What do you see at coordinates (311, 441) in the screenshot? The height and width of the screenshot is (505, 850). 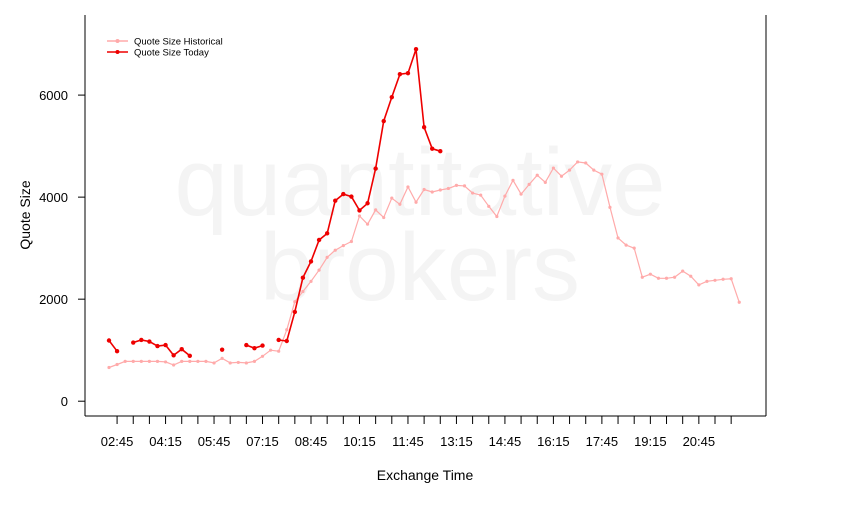 I see `x-tick-label: 08:45` at bounding box center [311, 441].